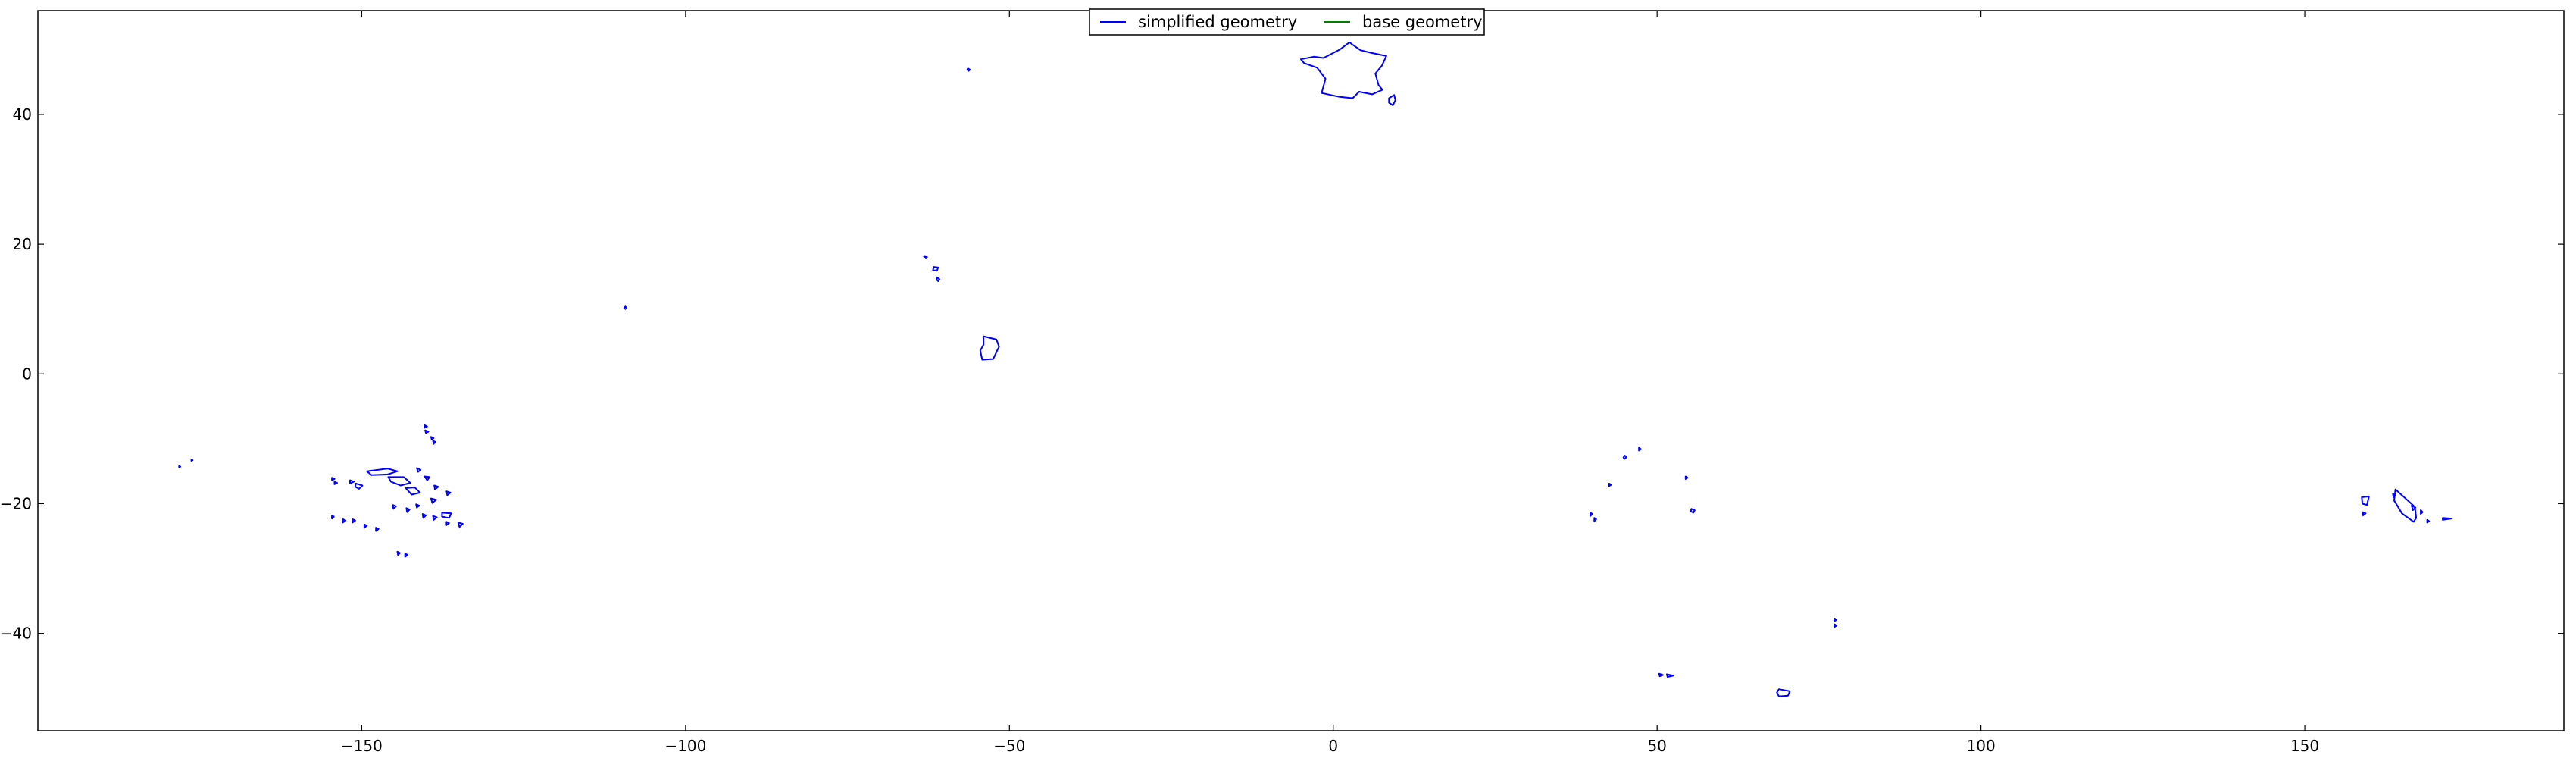  Describe the element at coordinates (362, 746) in the screenshot. I see `x-tick-label: −150` at that location.